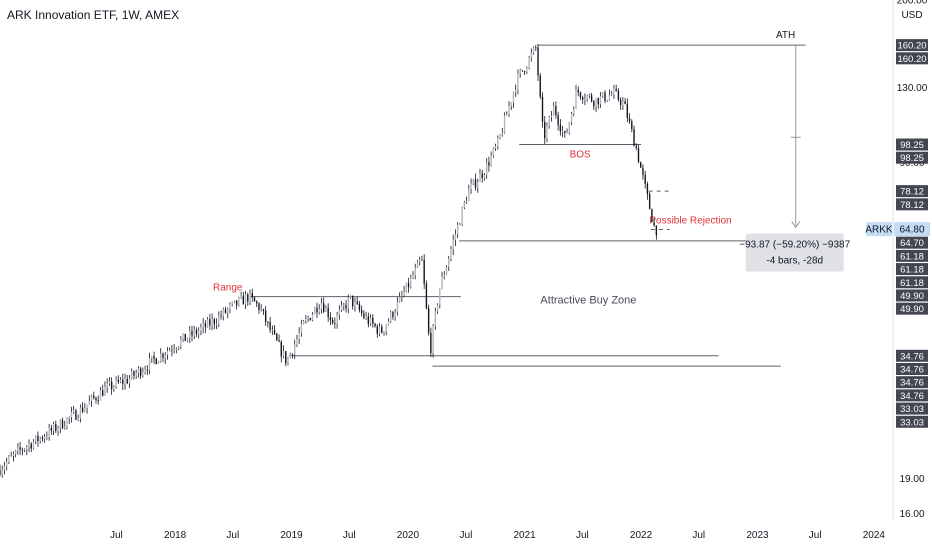 Image resolution: width=932 pixels, height=550 pixels. What do you see at coordinates (912, 270) in the screenshot?
I see `price-tag-label: 61.18` at bounding box center [912, 270].